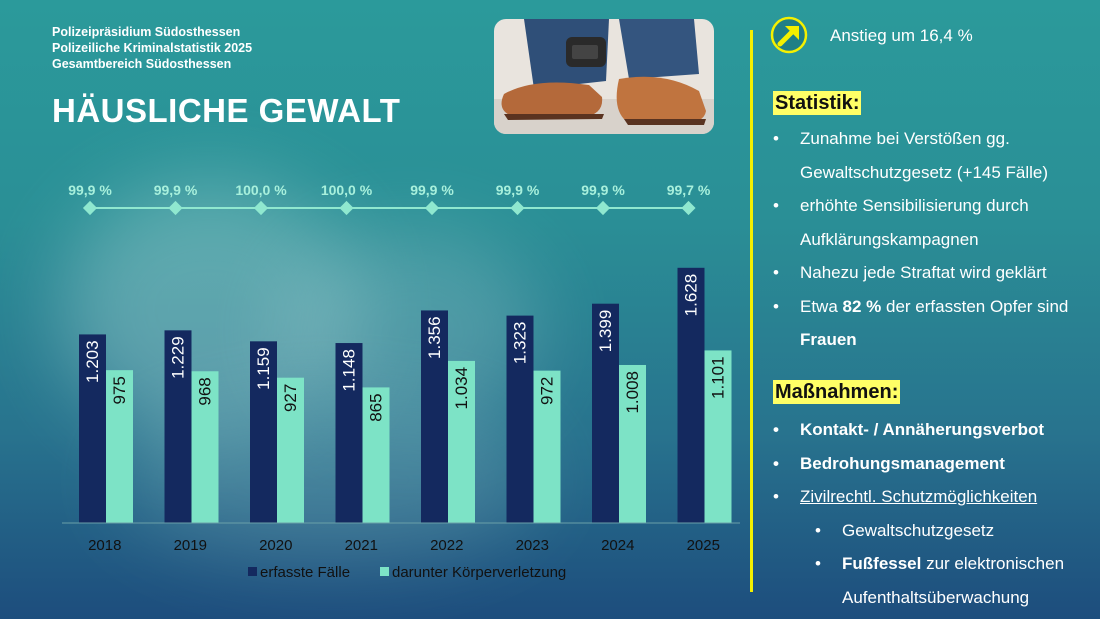  Describe the element at coordinates (349, 370) in the screenshot. I see `bar-value-label: 1.148` at that location.